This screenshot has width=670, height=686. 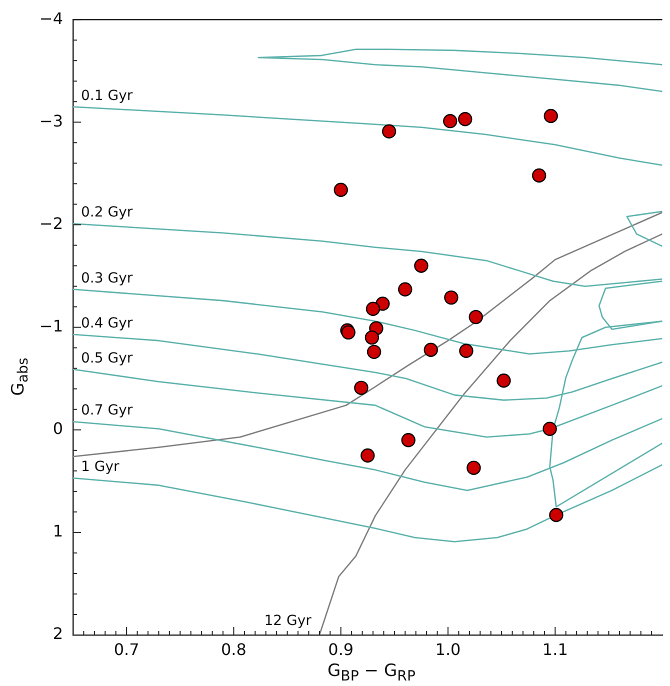 What do you see at coordinates (555, 649) in the screenshot?
I see `x-tick-label: 1.1` at bounding box center [555, 649].